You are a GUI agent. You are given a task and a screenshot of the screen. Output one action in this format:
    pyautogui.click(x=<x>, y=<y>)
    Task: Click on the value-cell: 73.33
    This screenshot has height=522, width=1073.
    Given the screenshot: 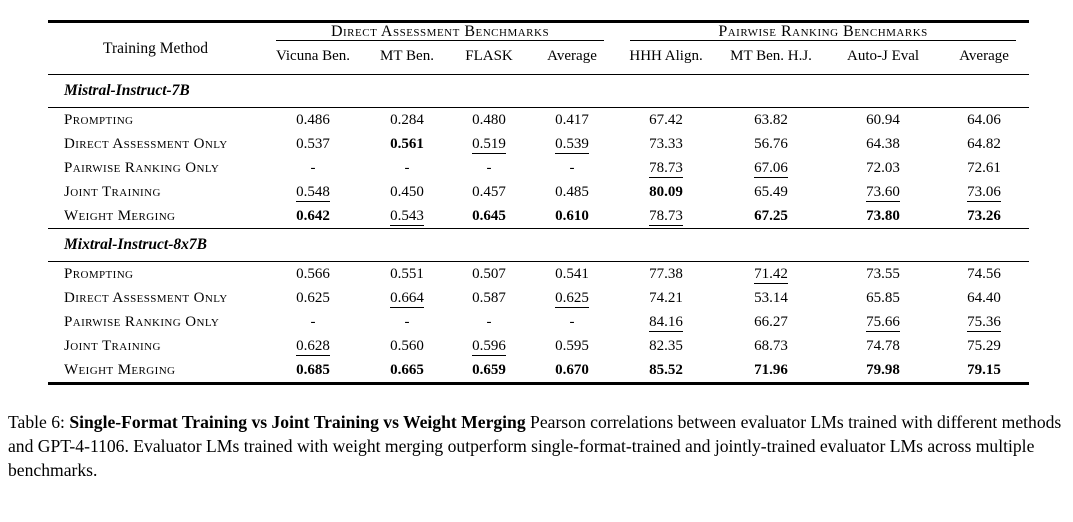 What is the action you would take?
    pyautogui.click(x=666, y=143)
    